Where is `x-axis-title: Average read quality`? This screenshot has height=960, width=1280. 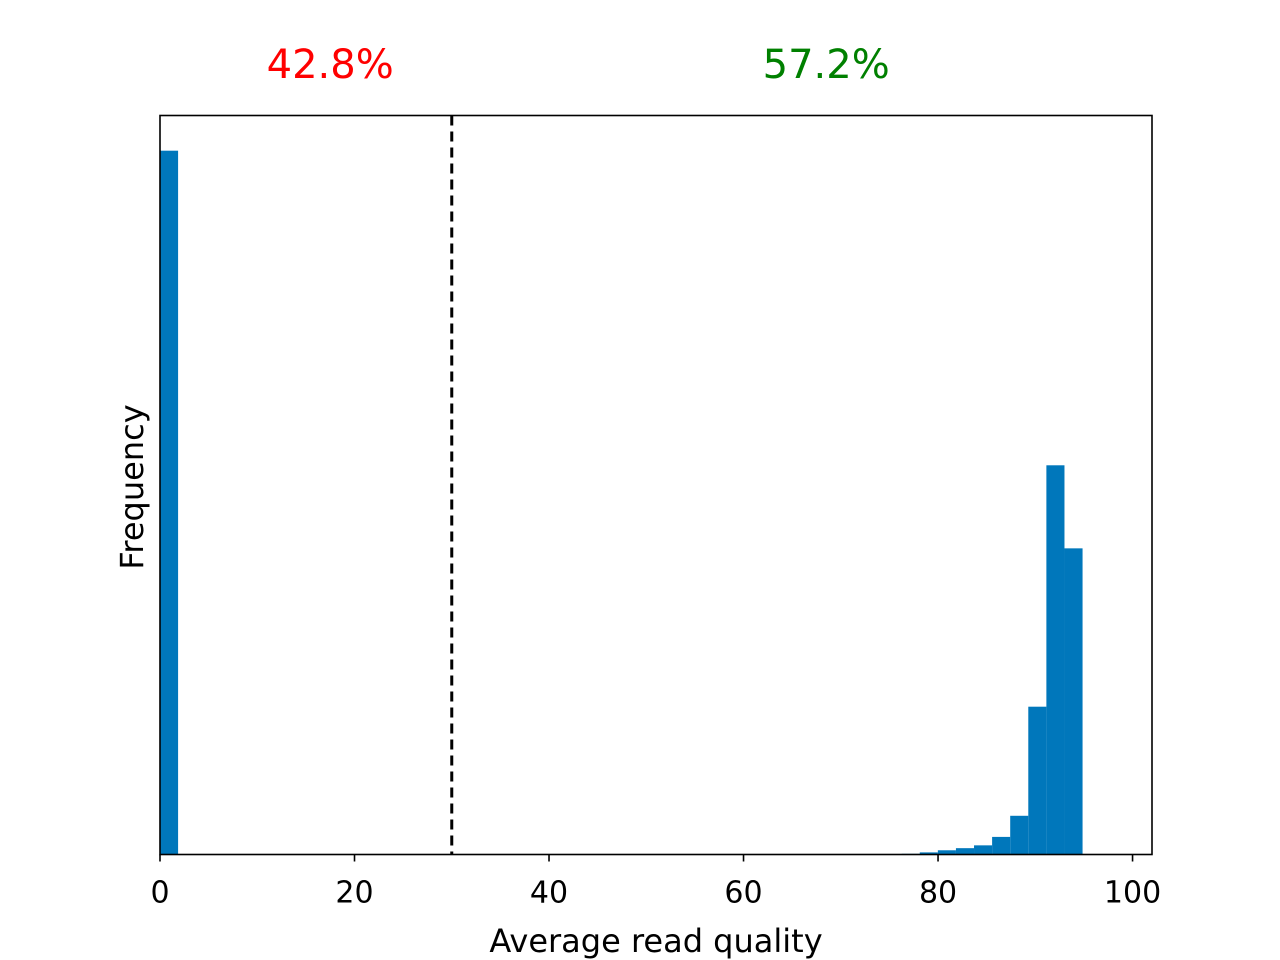
x-axis-title: Average read quality is located at coordinates (655, 941).